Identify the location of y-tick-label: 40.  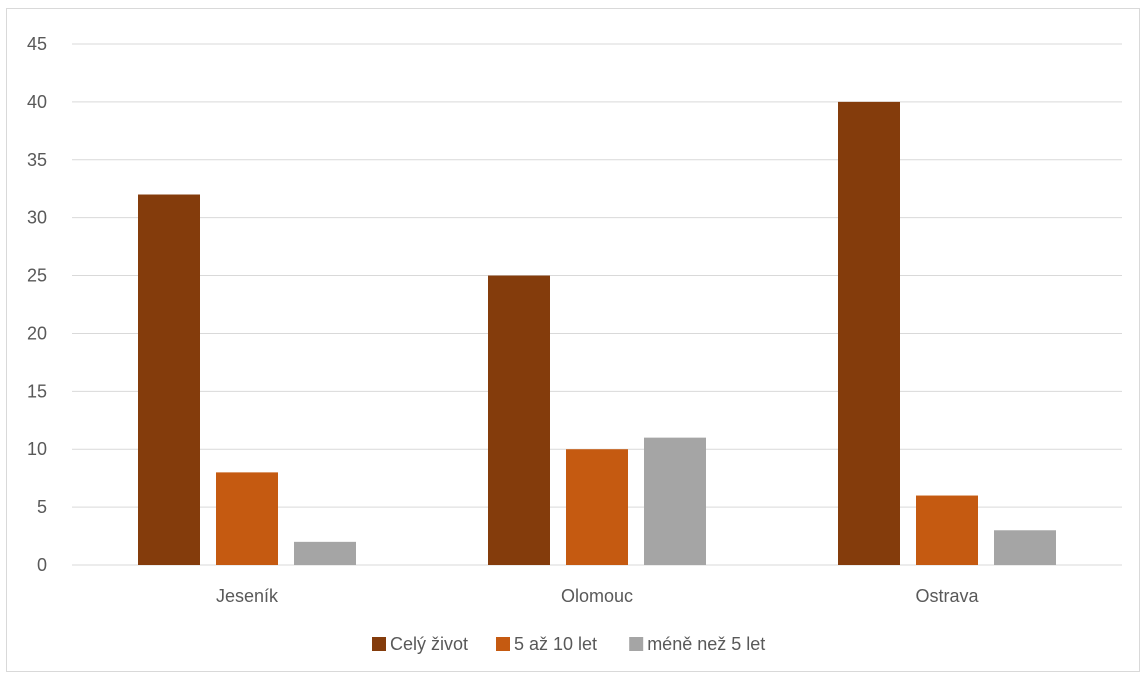
(37, 102).